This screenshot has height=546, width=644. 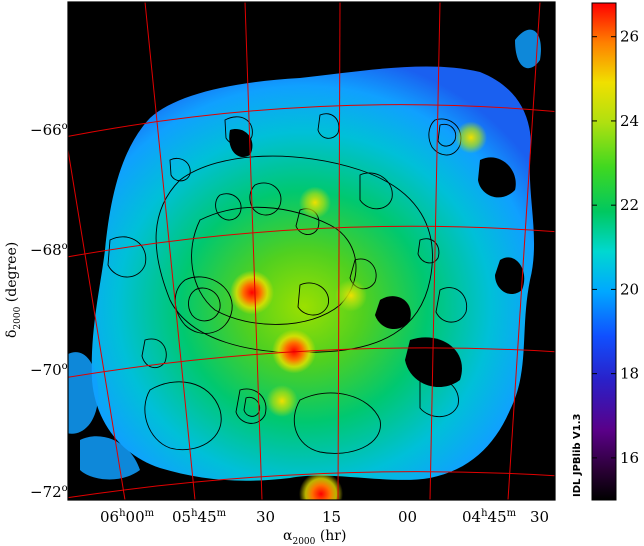 What do you see at coordinates (489, 517) in the screenshot?
I see `x-tick-label: 04h45m` at bounding box center [489, 517].